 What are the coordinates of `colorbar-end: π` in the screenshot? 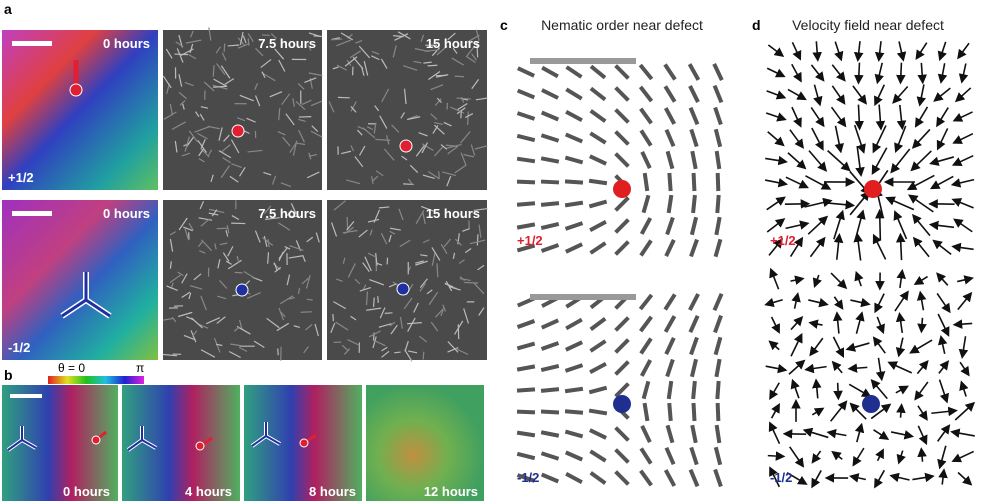 It's located at (140, 368).